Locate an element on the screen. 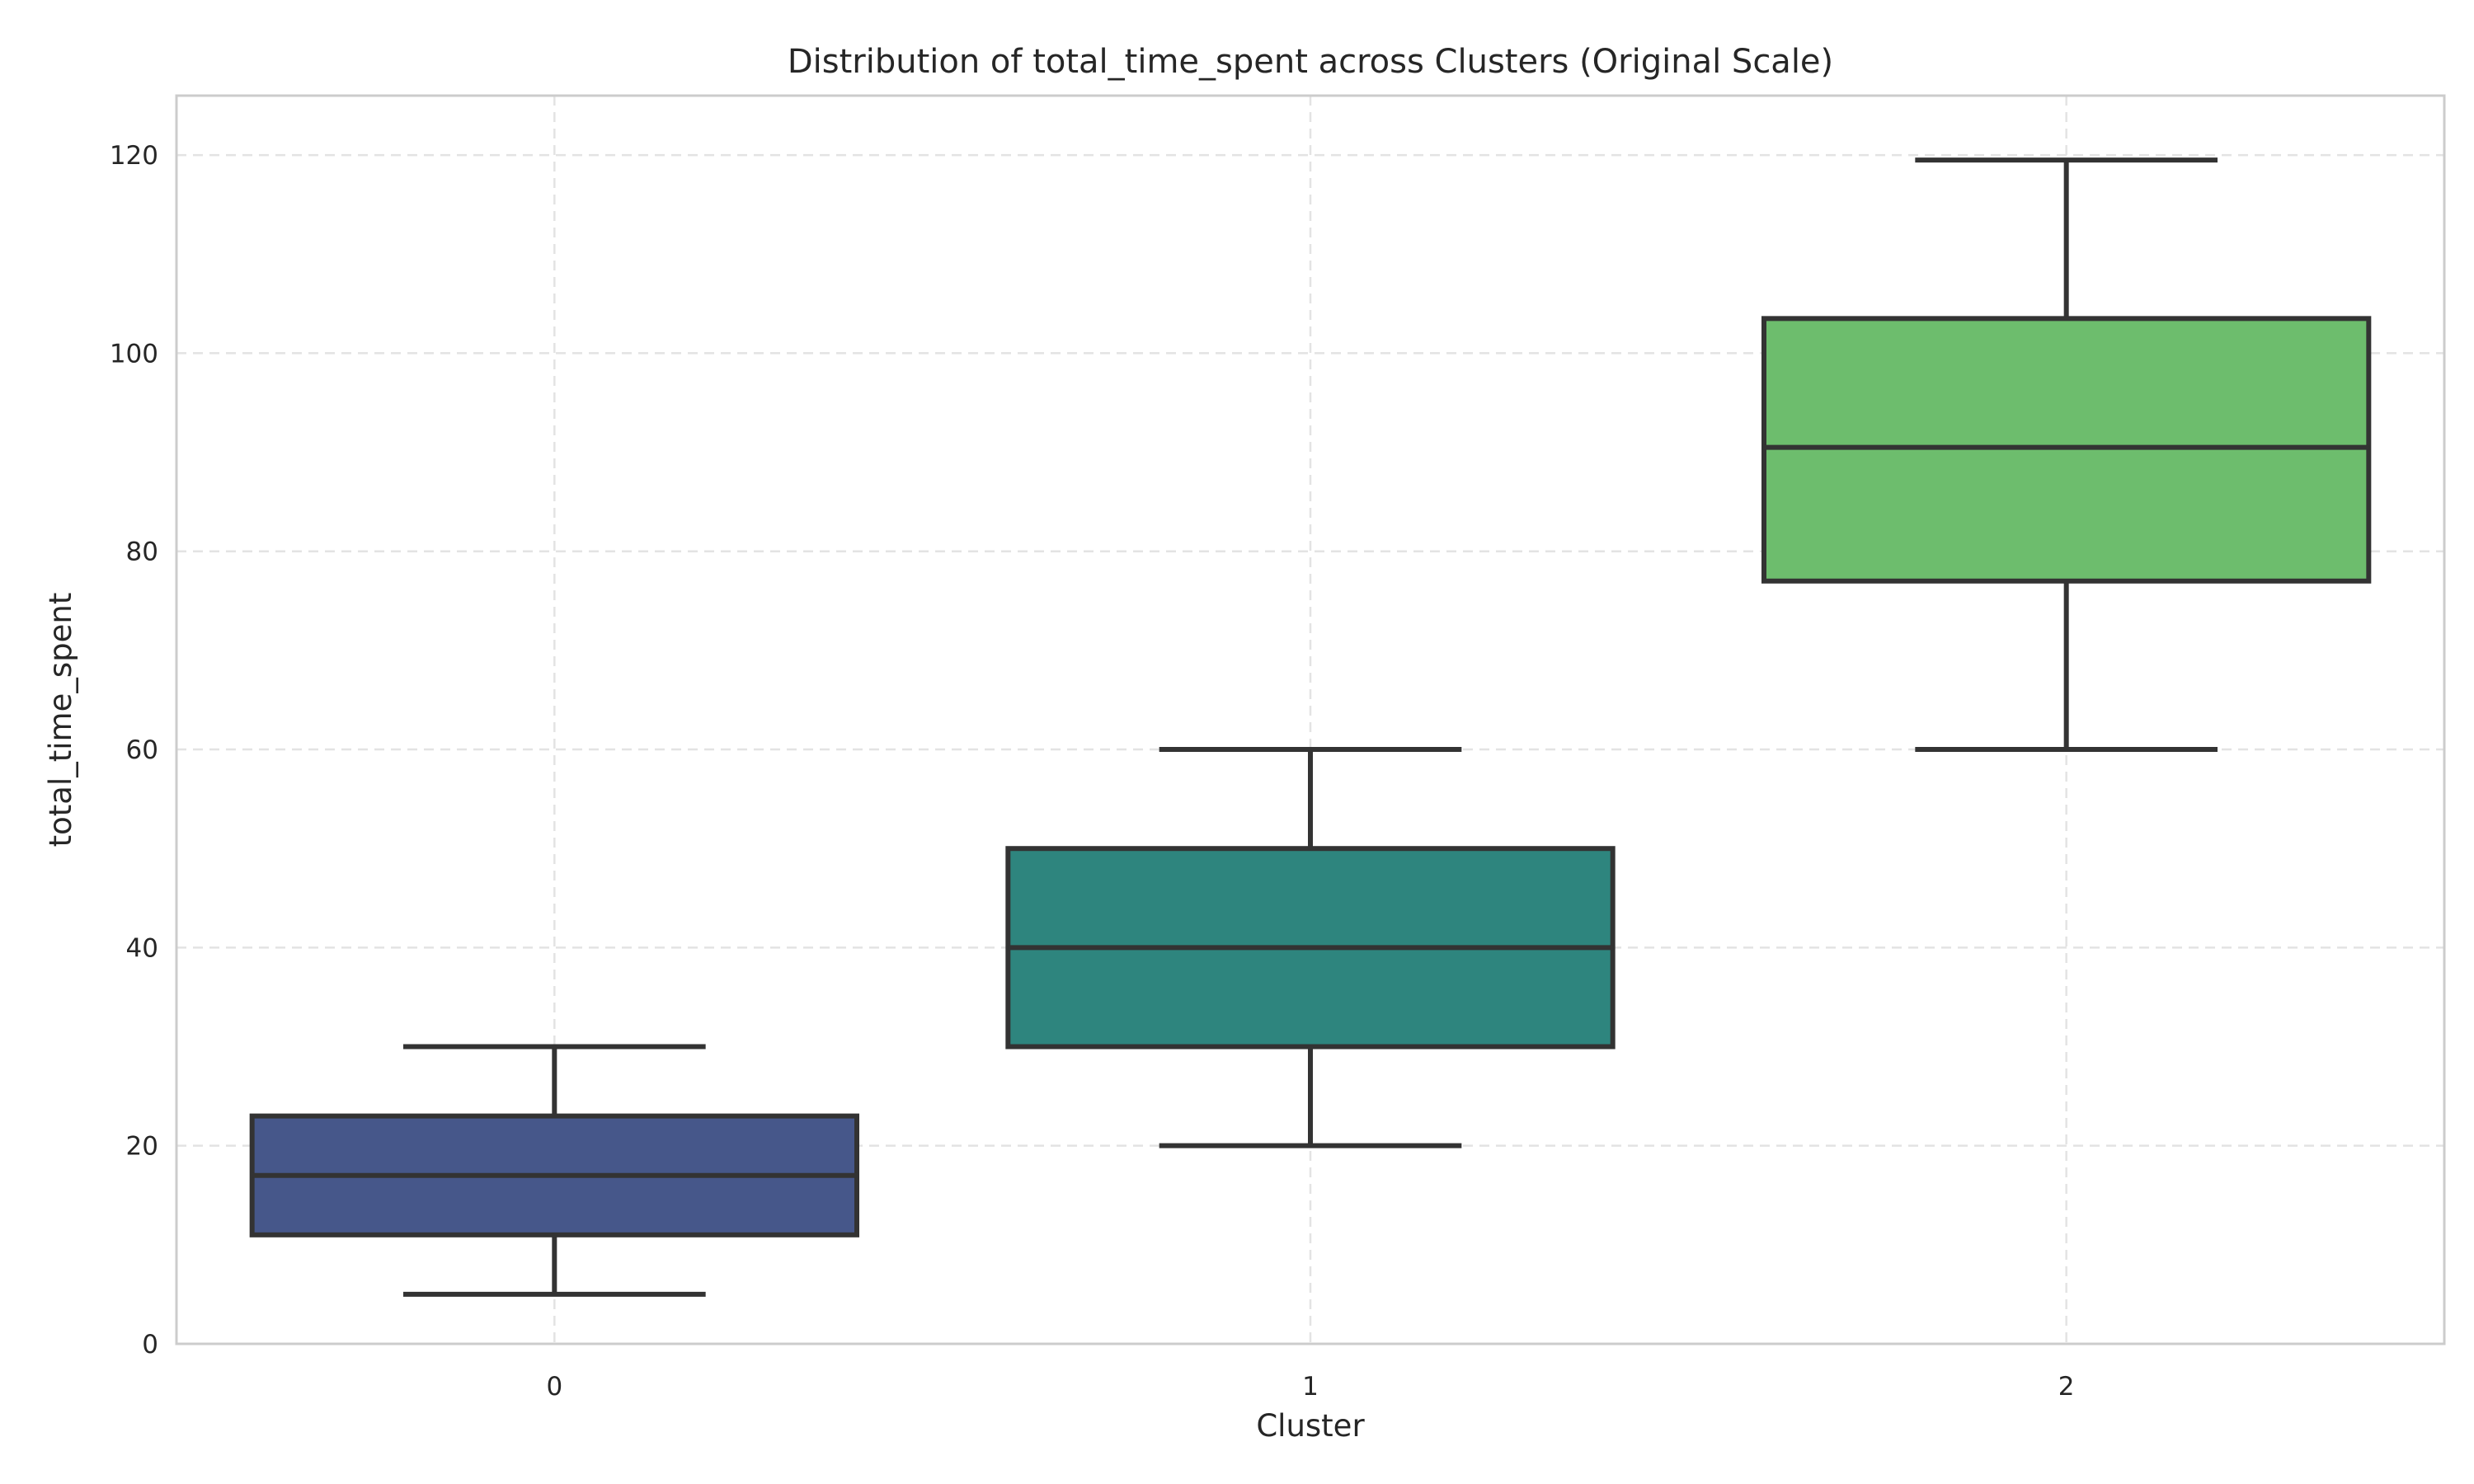 The width and height of the screenshot is (2474, 1484). y-tick-label: 40 is located at coordinates (142, 948).